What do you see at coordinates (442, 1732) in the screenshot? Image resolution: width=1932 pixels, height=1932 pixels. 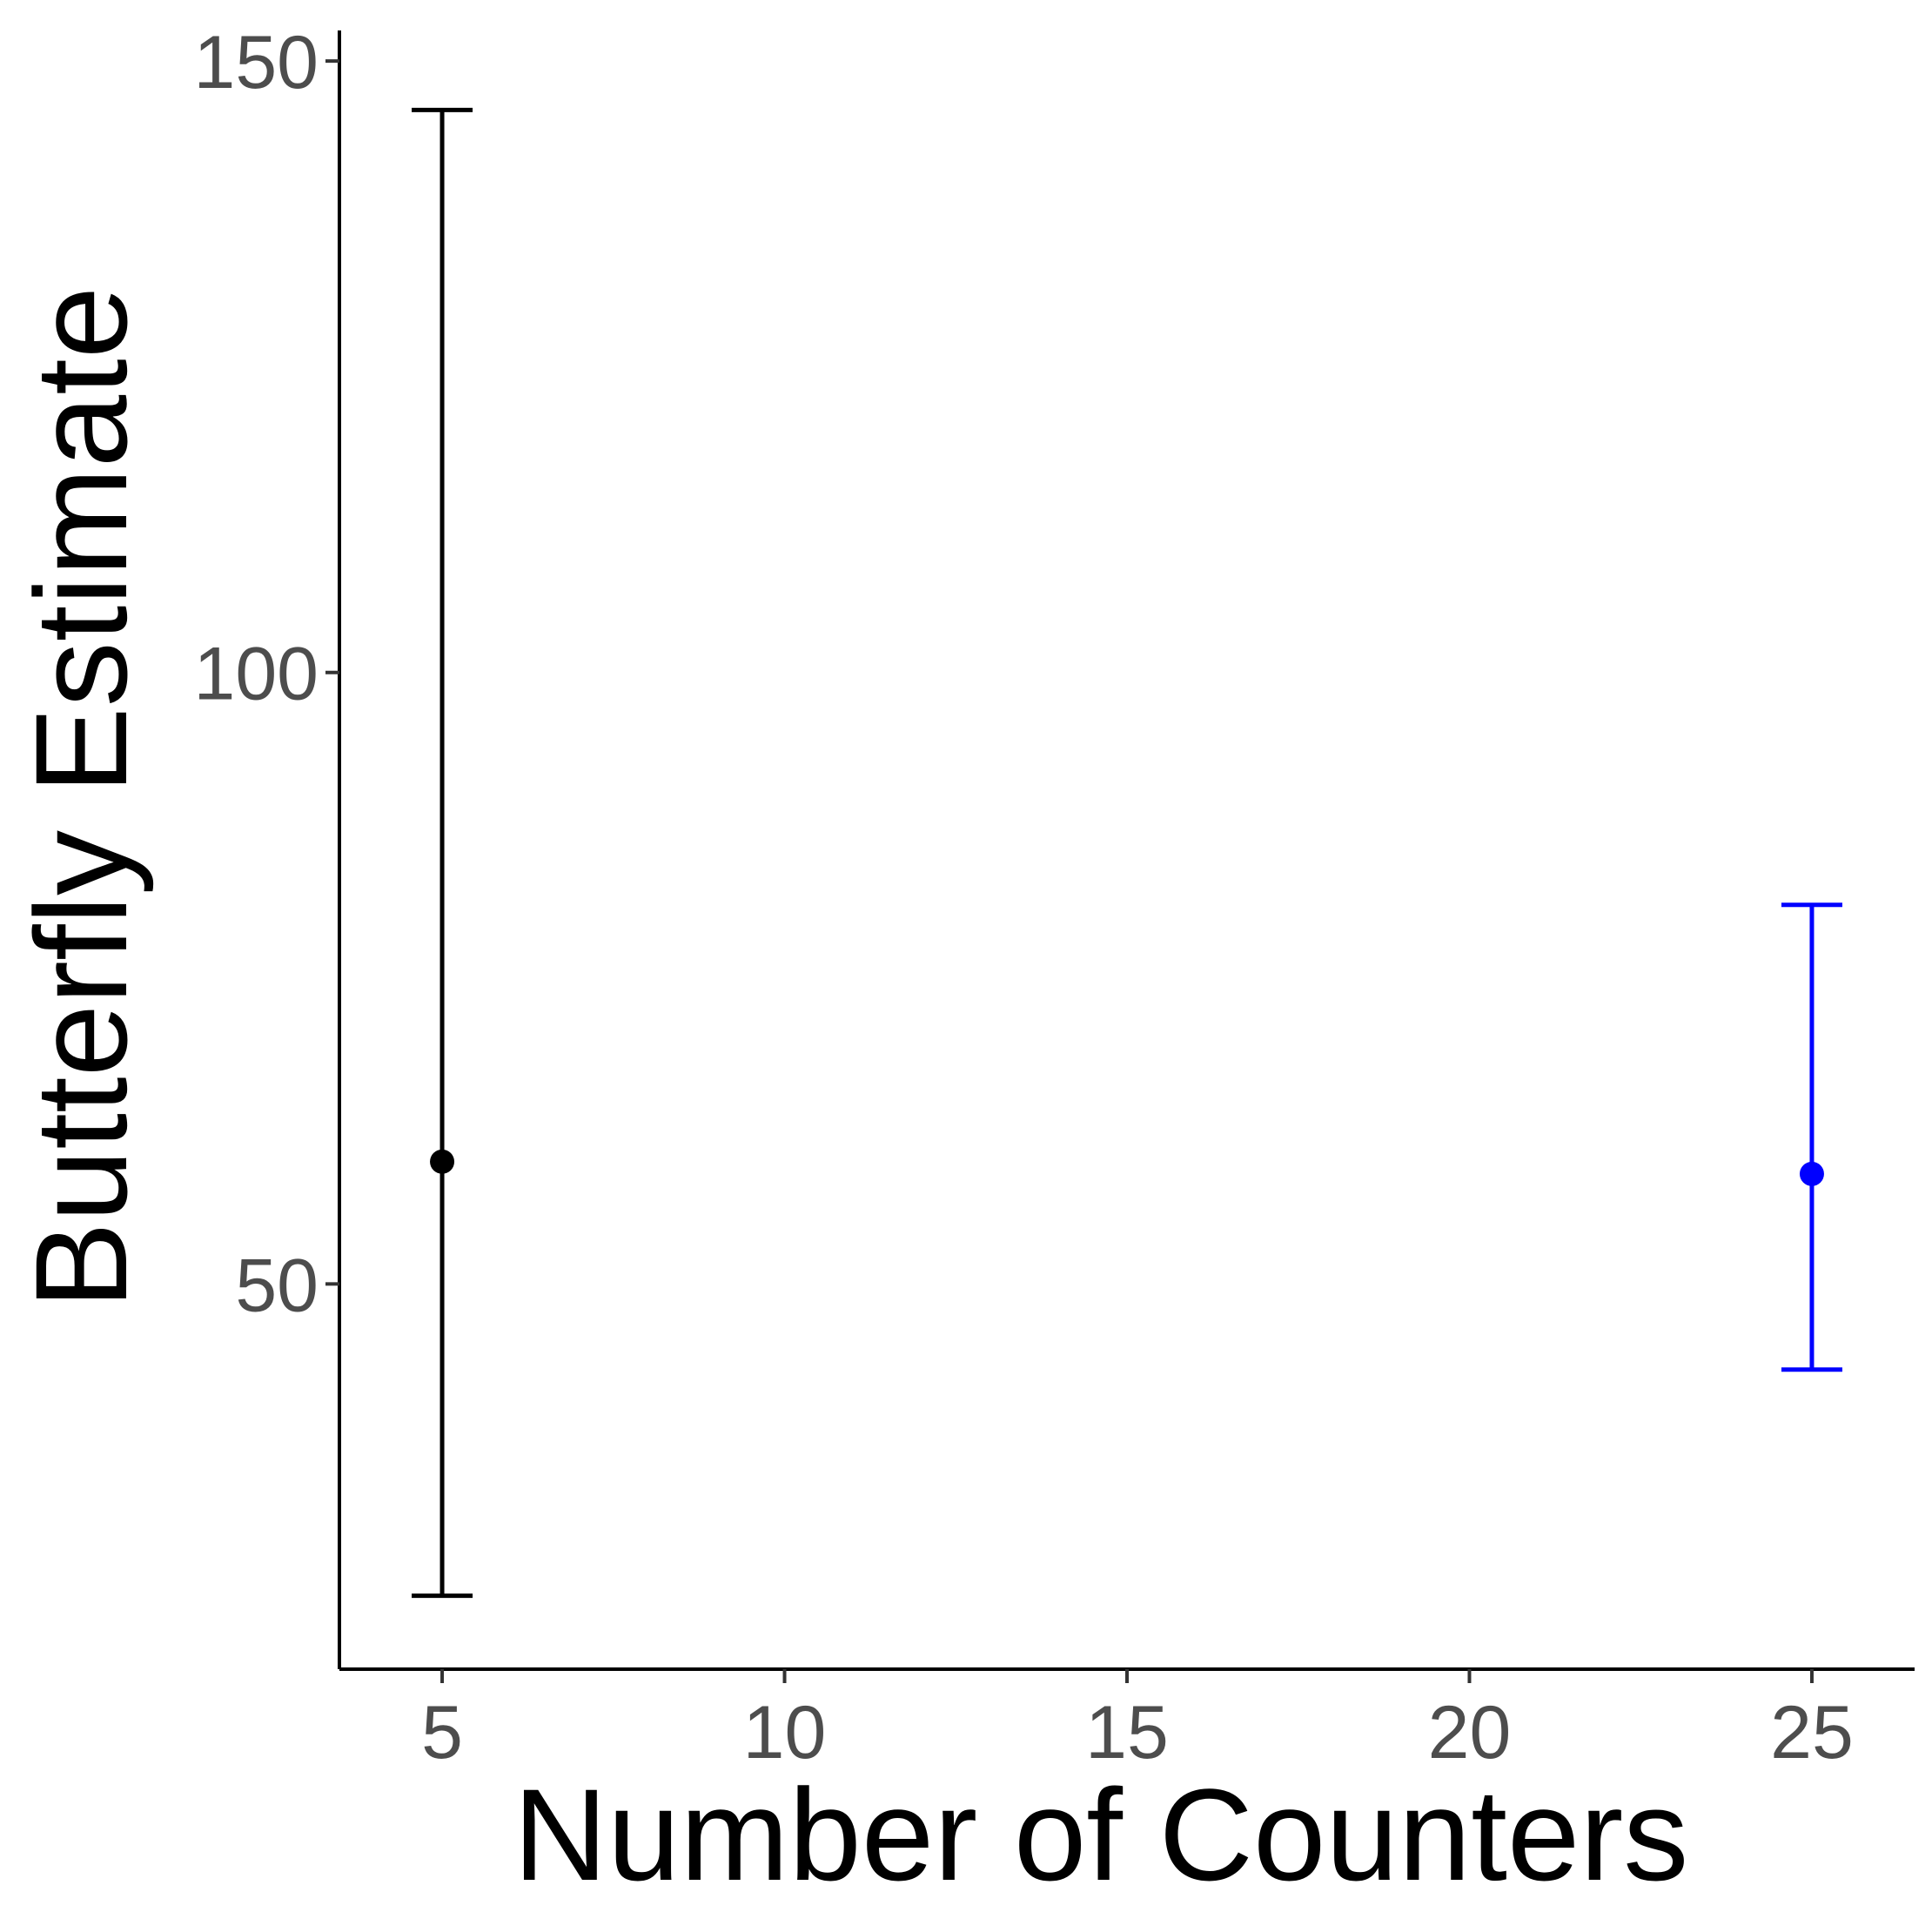 I see `x-tick-label: 5` at bounding box center [442, 1732].